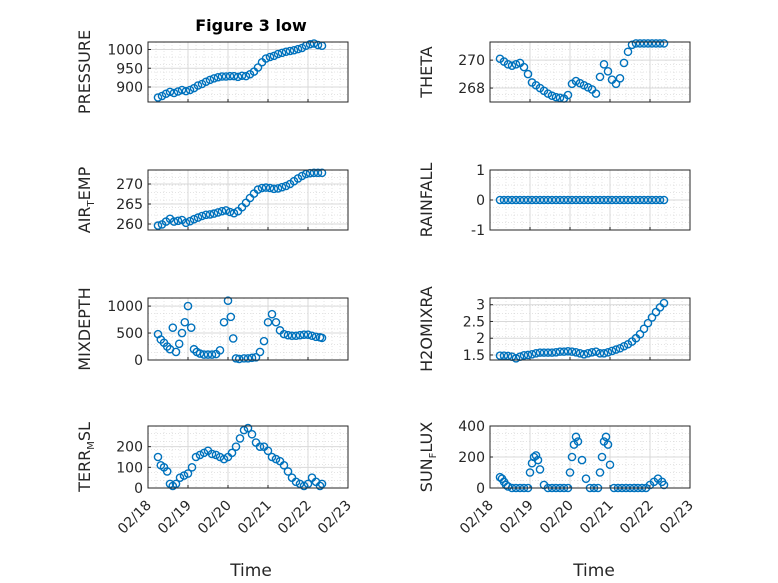 This screenshot has height=583, width=778. Describe the element at coordinates (474, 322) in the screenshot. I see `y-tick-label: 2.5` at that location.